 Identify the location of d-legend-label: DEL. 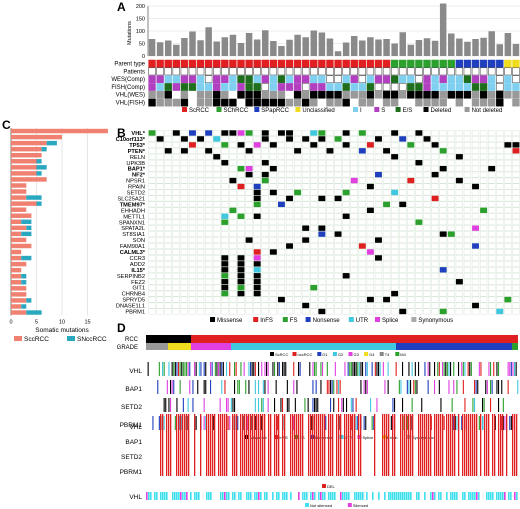
(331, 486).